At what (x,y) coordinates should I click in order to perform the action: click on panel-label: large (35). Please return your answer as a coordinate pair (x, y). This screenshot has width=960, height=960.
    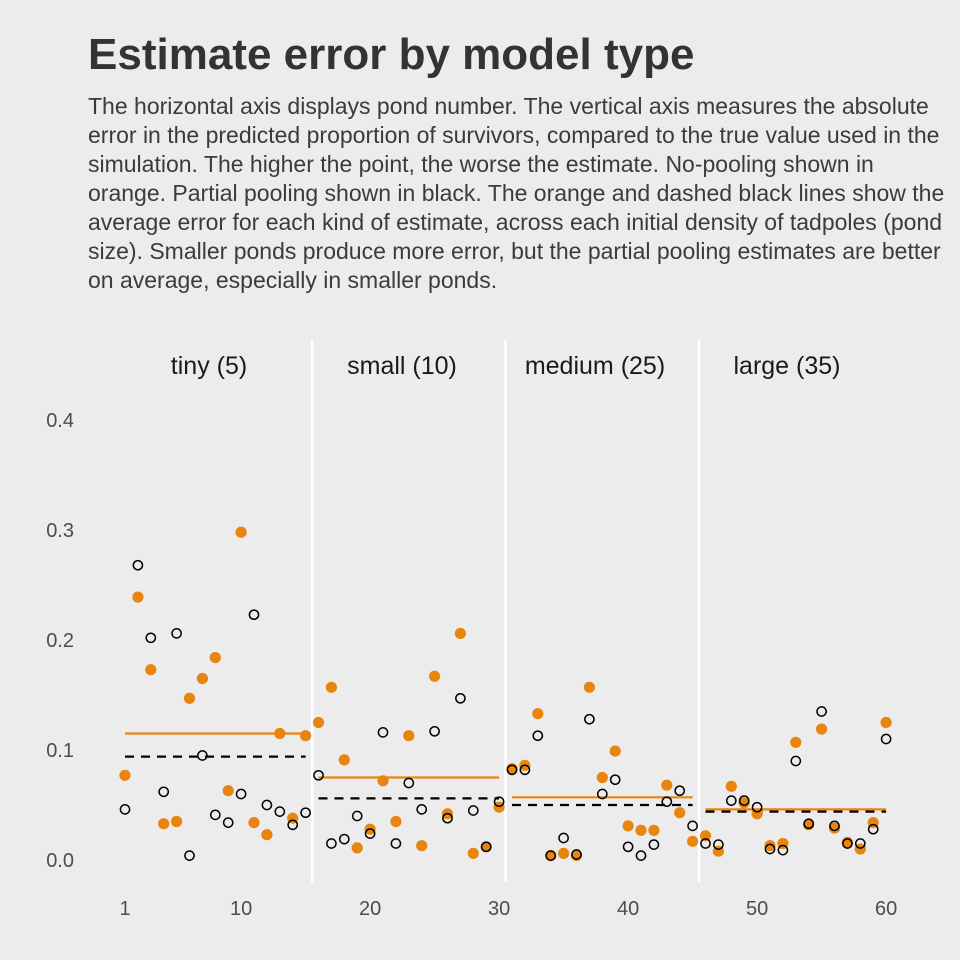
    Looking at the image, I should click on (787, 366).